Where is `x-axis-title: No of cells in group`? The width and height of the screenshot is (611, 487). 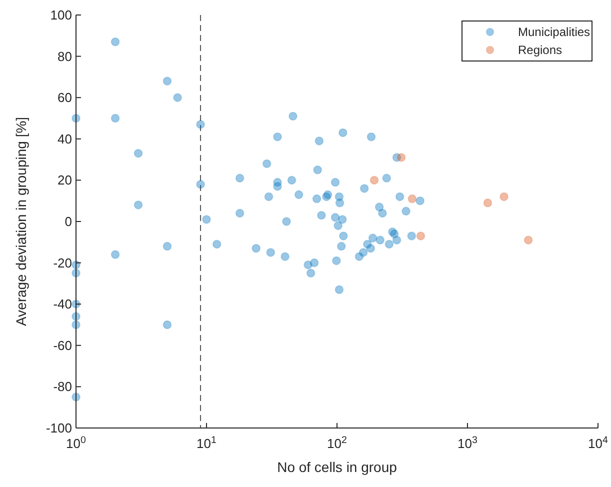 x-axis-title: No of cells in group is located at coordinates (337, 467).